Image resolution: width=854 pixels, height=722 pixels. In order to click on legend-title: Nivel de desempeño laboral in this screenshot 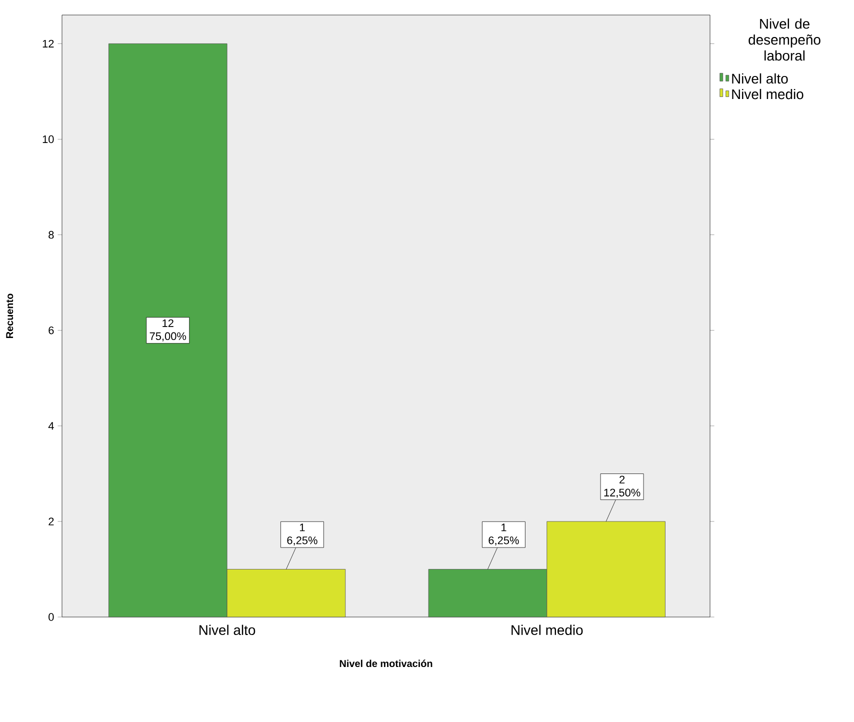, I will do `click(784, 39)`.